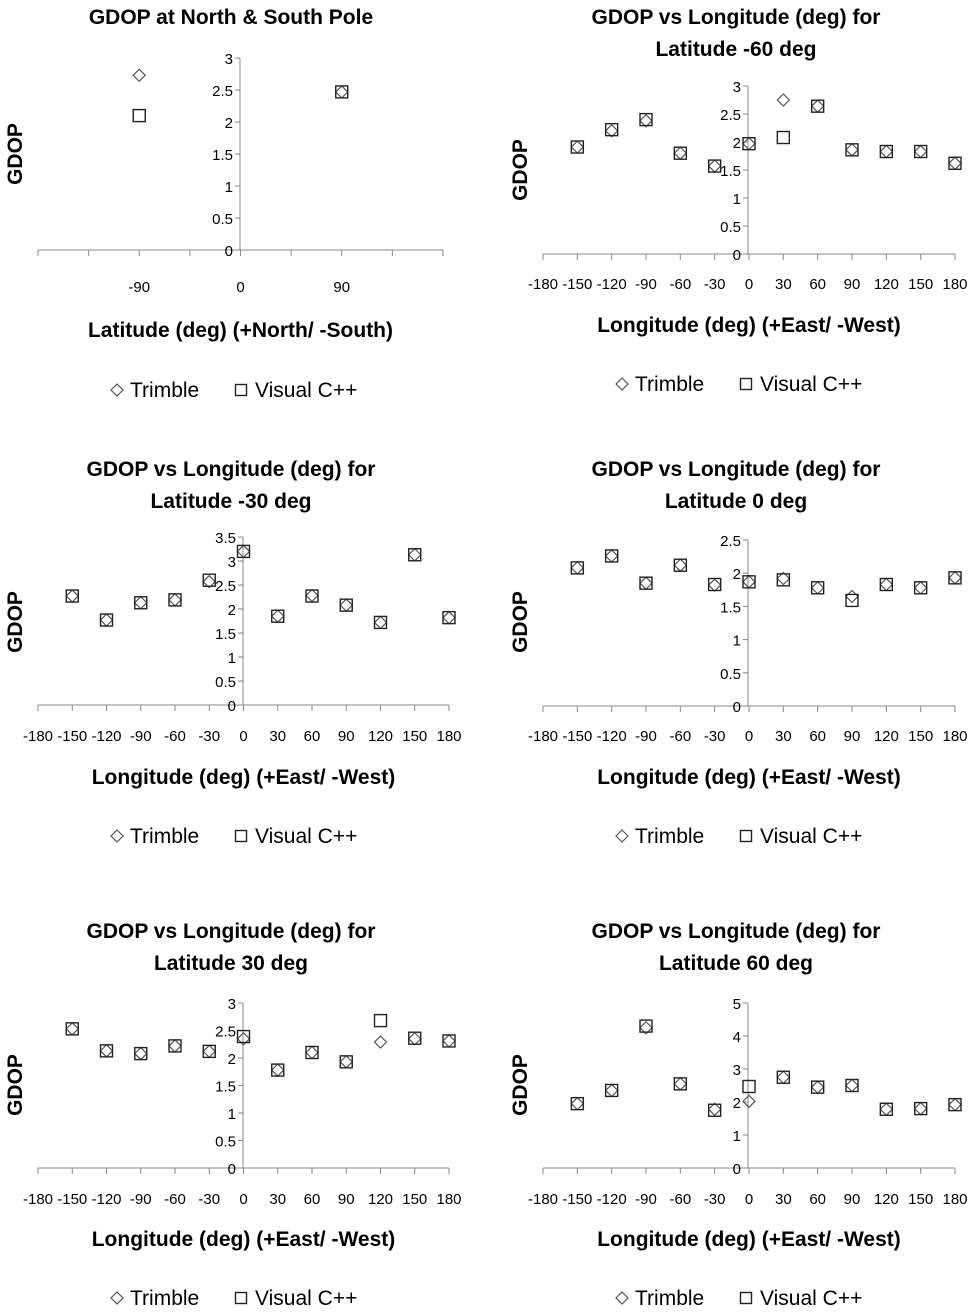 The height and width of the screenshot is (1315, 974). Describe the element at coordinates (240, 330) in the screenshot. I see `x-axis-title: Latitude (deg) (+North/ -South)` at that location.